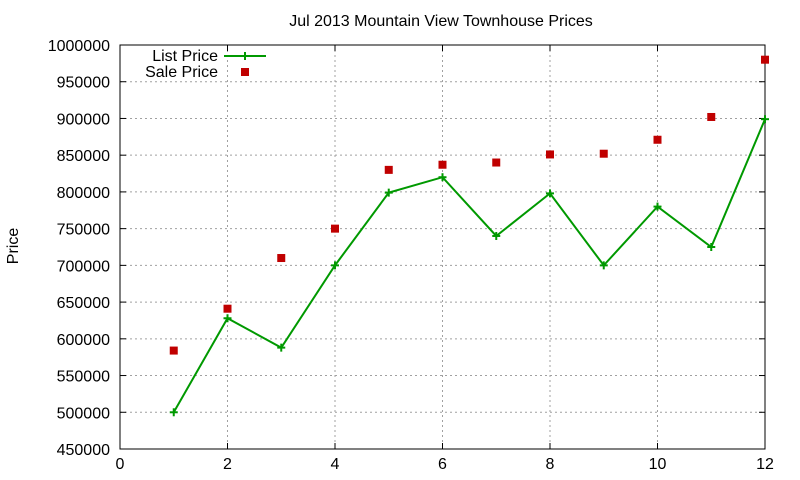 This screenshot has height=480, width=800. Describe the element at coordinates (83, 119) in the screenshot. I see `y-tick-label: 900000` at that location.